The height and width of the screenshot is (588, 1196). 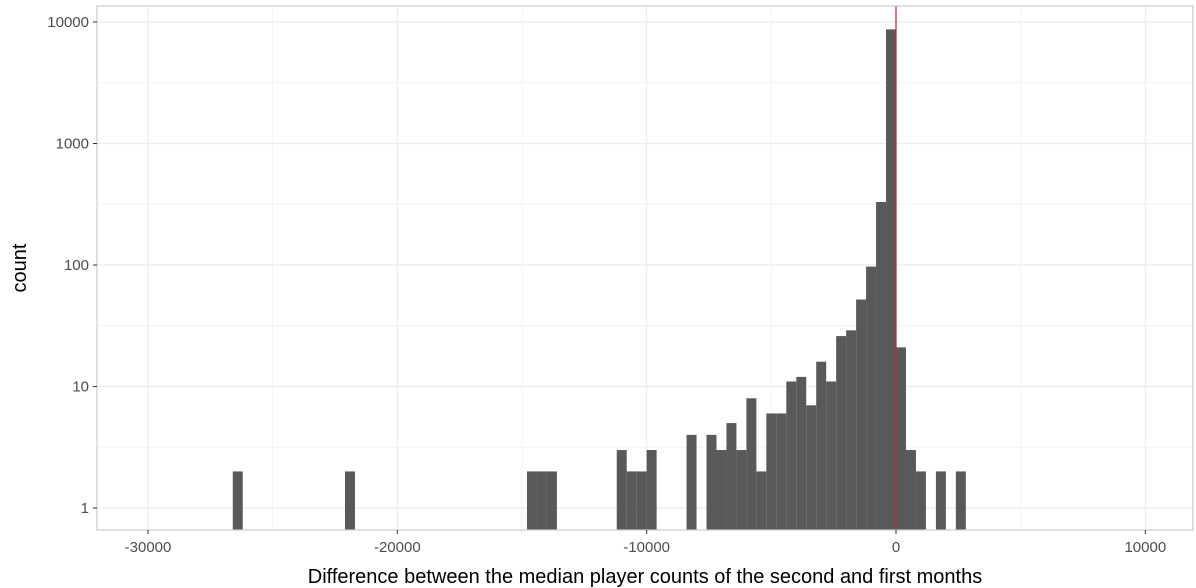 What do you see at coordinates (896, 547) in the screenshot?
I see `x-tick-label: 0` at bounding box center [896, 547].